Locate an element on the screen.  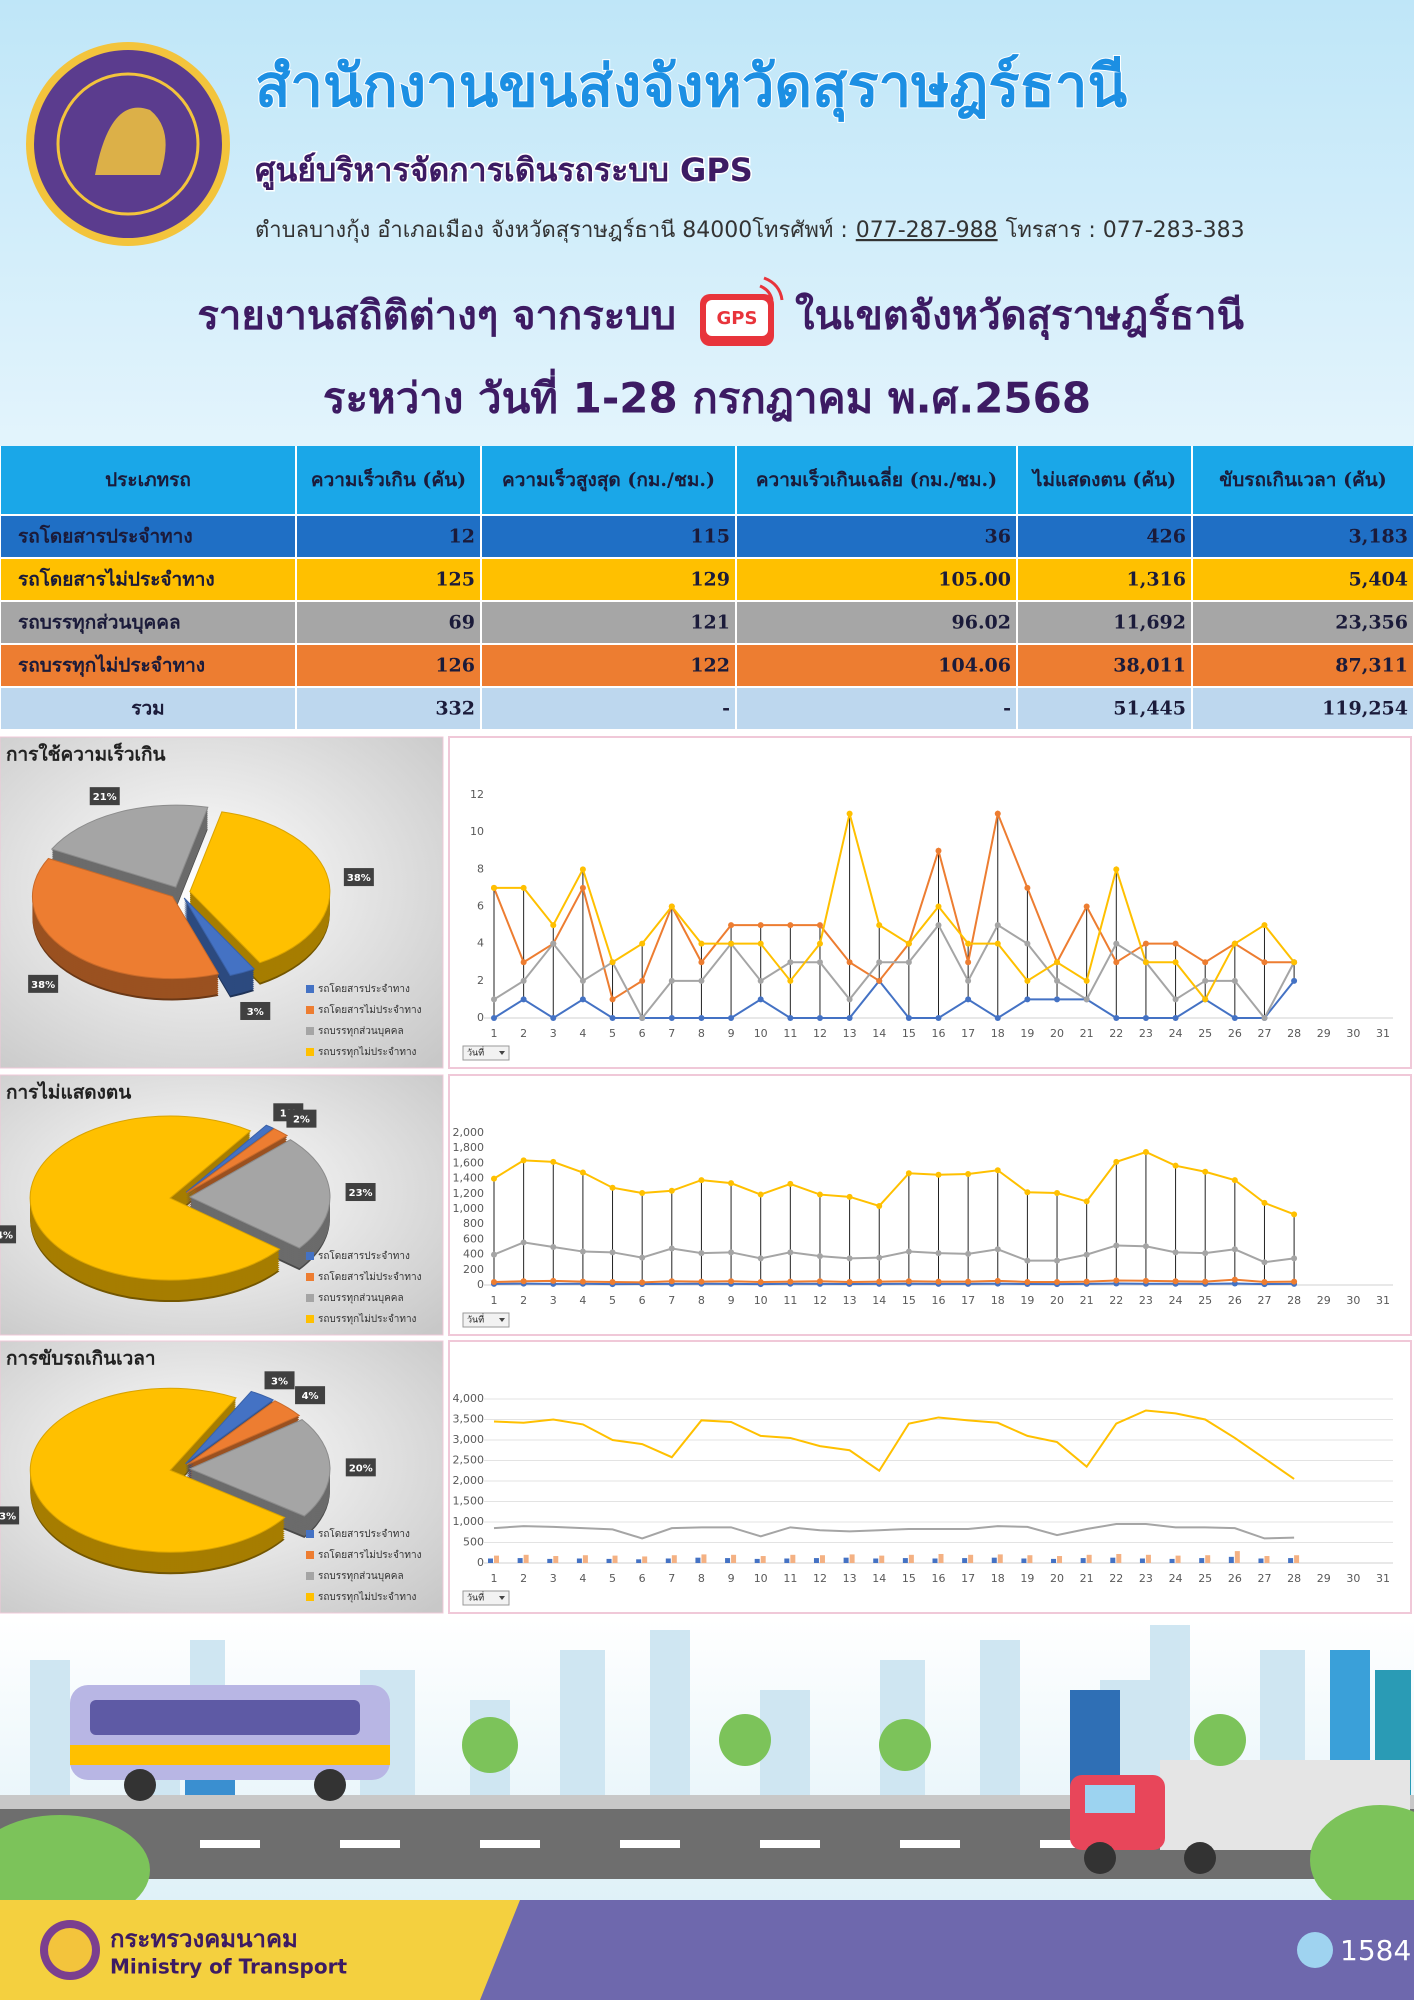
x-tick-label: 9 is located at coordinates (731, 1578).